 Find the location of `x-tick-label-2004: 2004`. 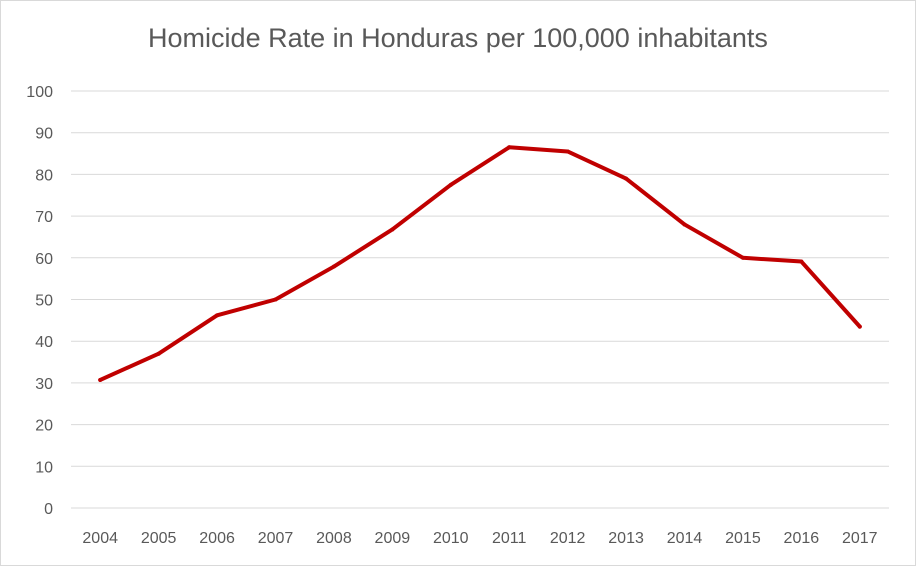

x-tick-label-2004: 2004 is located at coordinates (100, 538).